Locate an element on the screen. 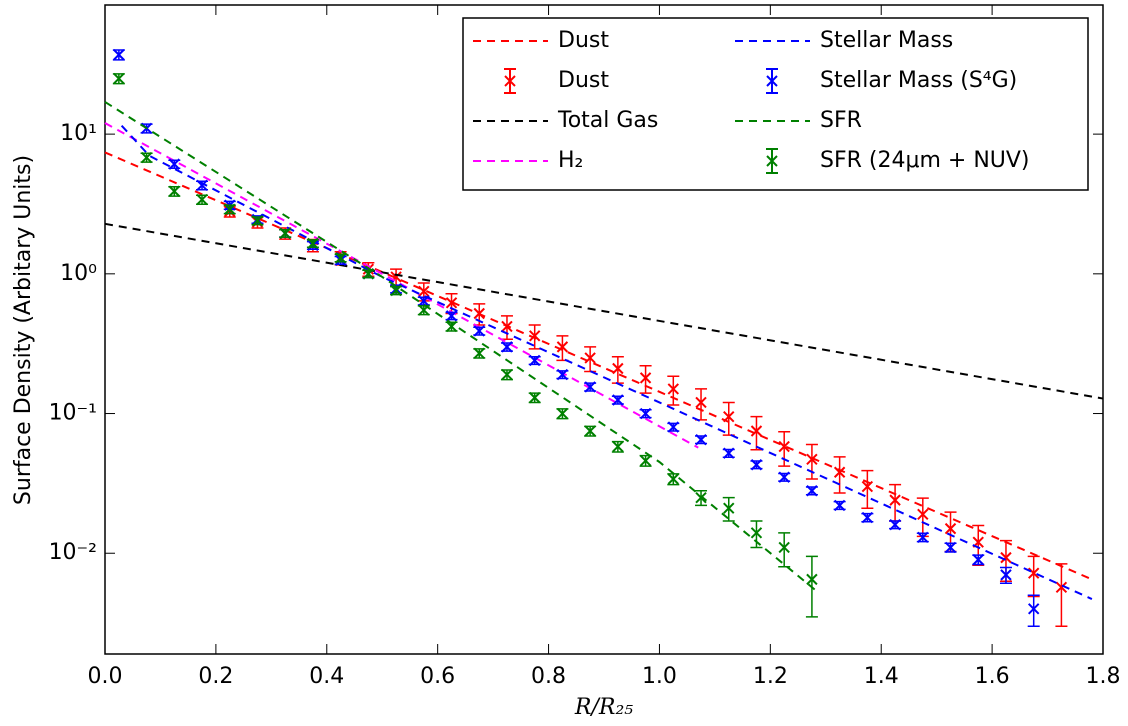 The width and height of the screenshot is (1128, 726). x-axis-label: R/R₂₅ is located at coordinates (603, 707).